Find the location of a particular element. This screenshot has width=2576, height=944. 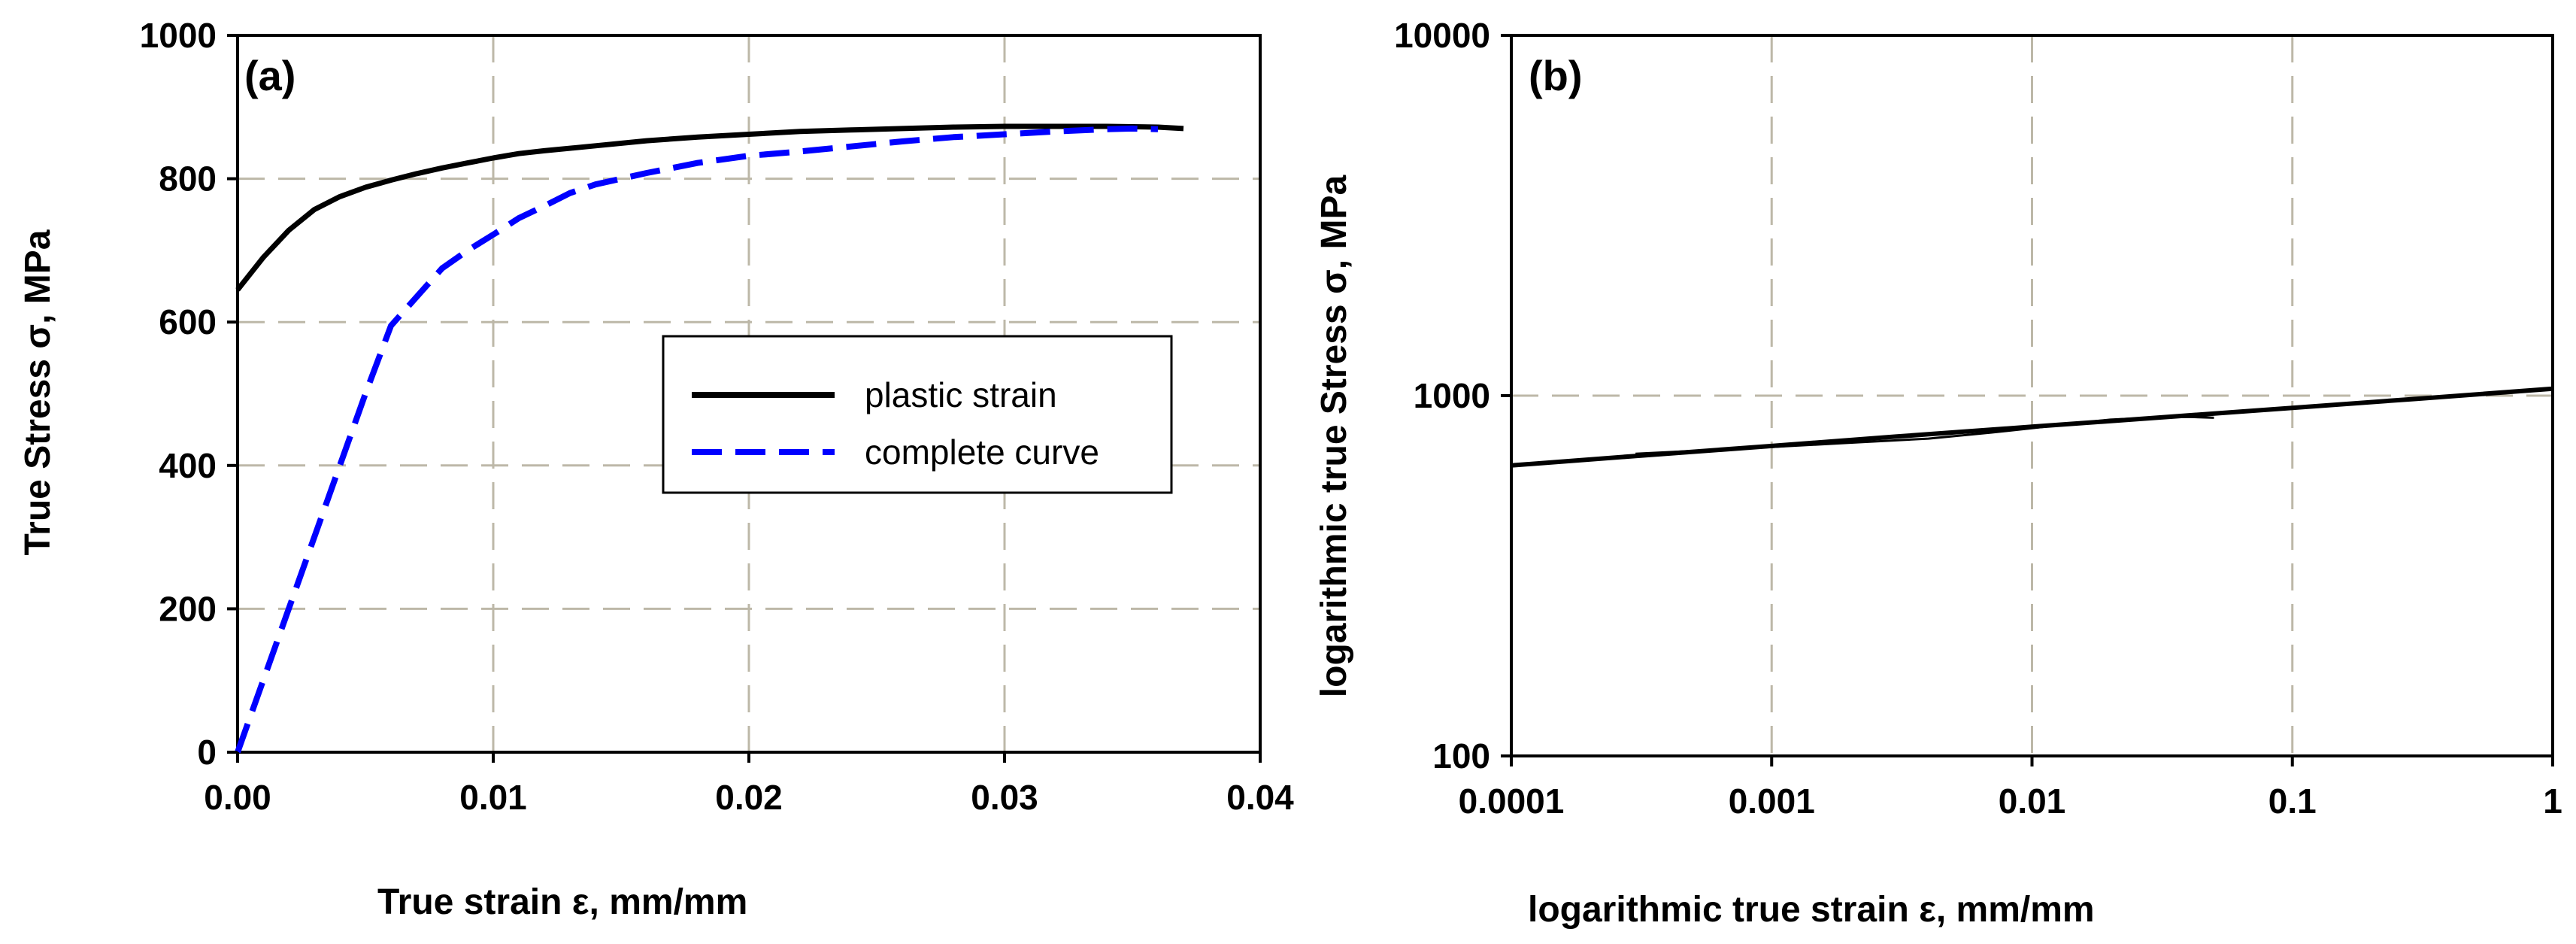

panel-b-y-tick-label: 1000 is located at coordinates (1452, 395).